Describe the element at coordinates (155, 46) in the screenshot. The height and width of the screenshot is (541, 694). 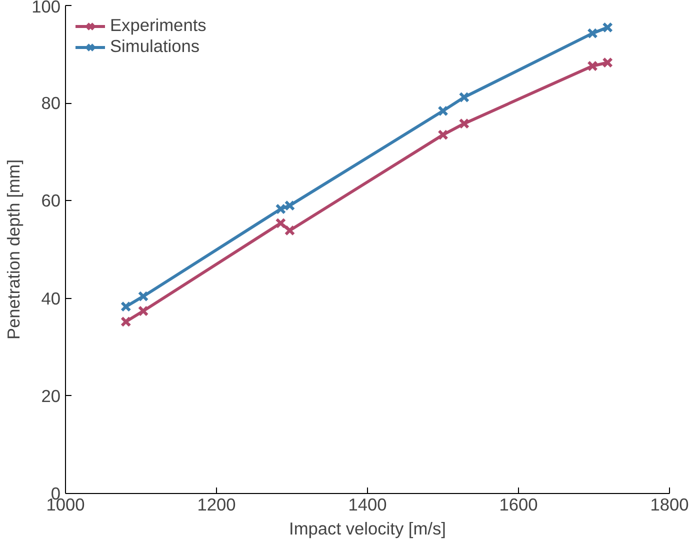
I see `legend-label: Simulations` at that location.